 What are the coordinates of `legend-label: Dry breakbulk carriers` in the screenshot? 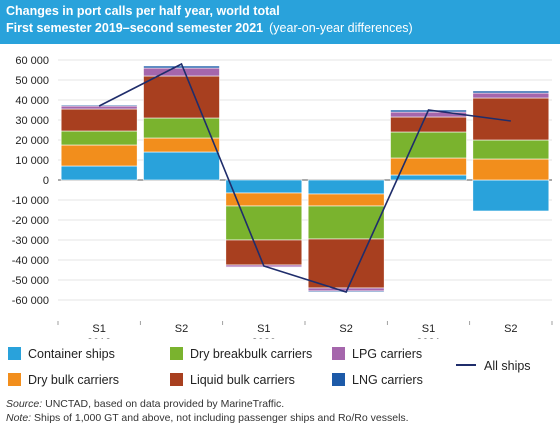 It's located at (251, 354).